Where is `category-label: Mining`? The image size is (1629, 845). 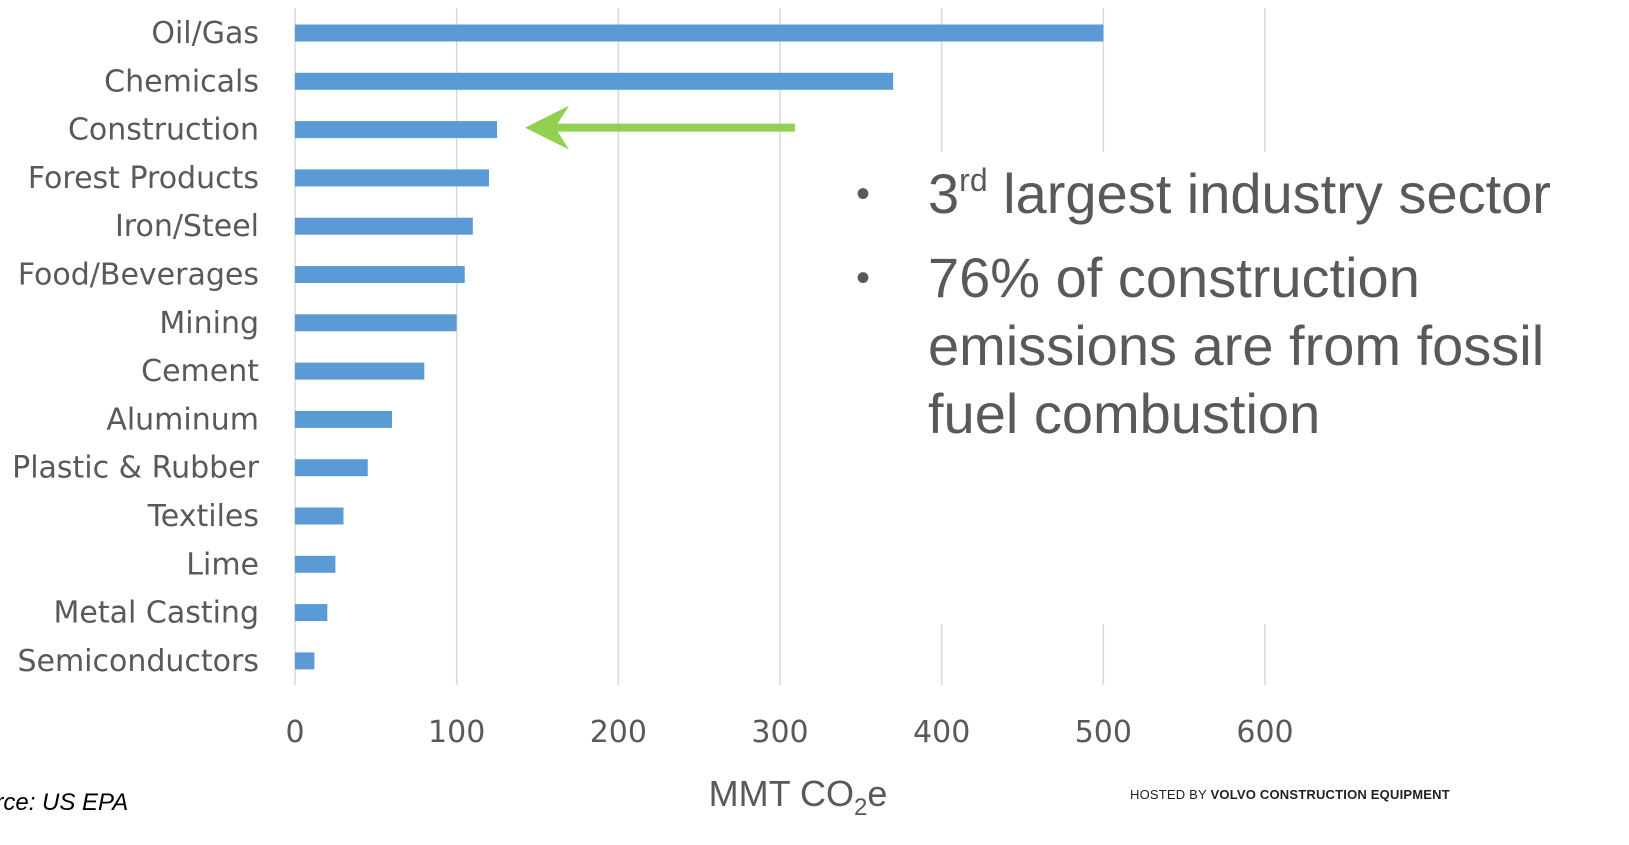
category-label: Mining is located at coordinates (209, 323).